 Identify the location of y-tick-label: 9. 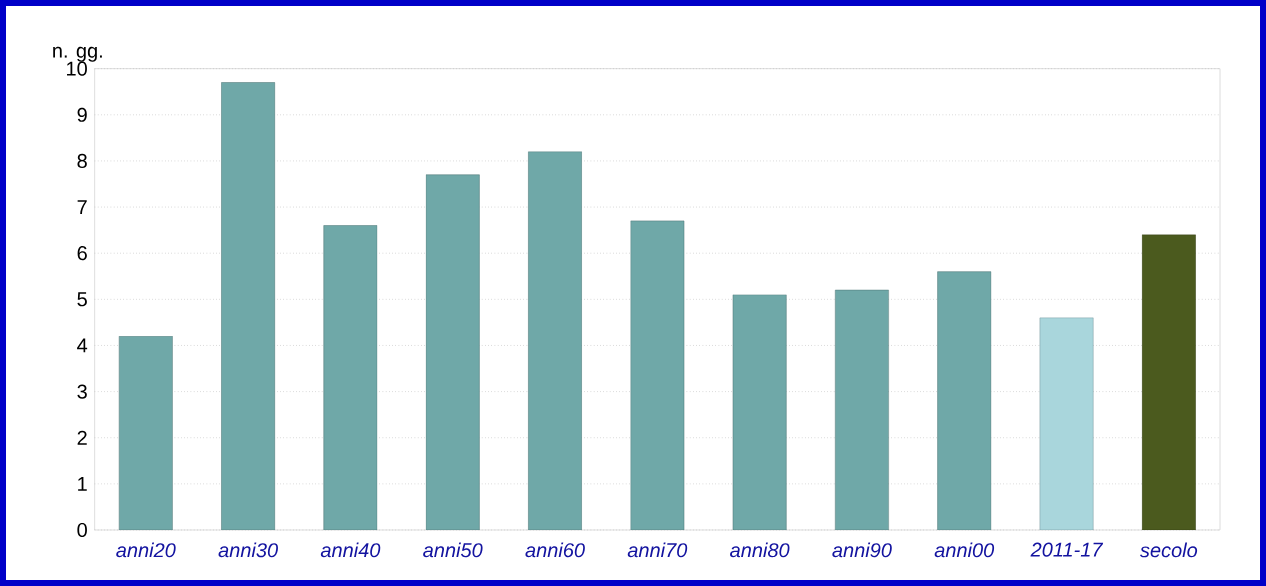
(82, 114).